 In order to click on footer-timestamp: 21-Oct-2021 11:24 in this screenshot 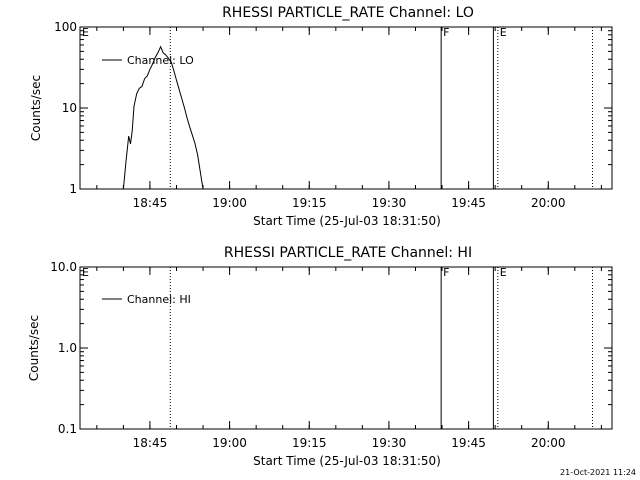, I will do `click(598, 472)`.